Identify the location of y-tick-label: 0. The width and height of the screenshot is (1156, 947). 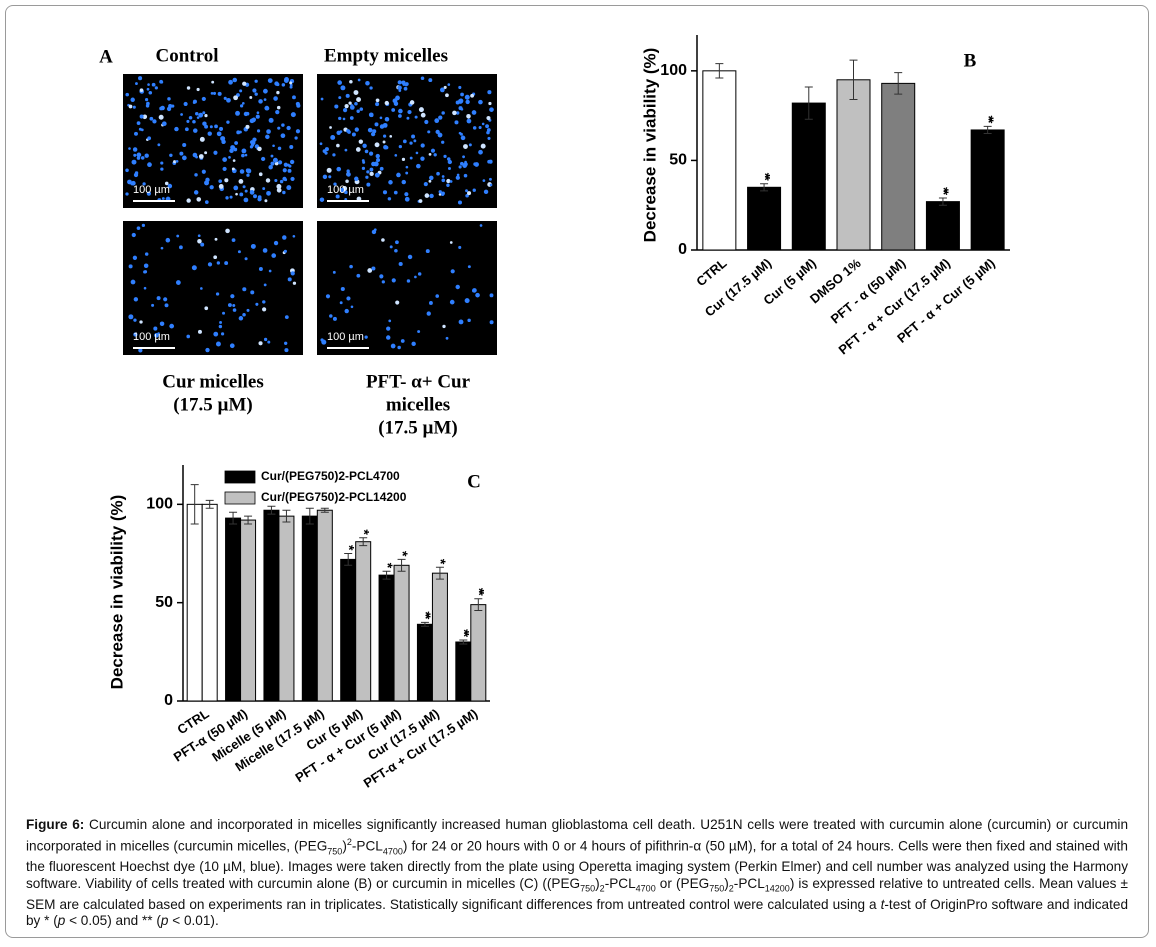
(682, 249).